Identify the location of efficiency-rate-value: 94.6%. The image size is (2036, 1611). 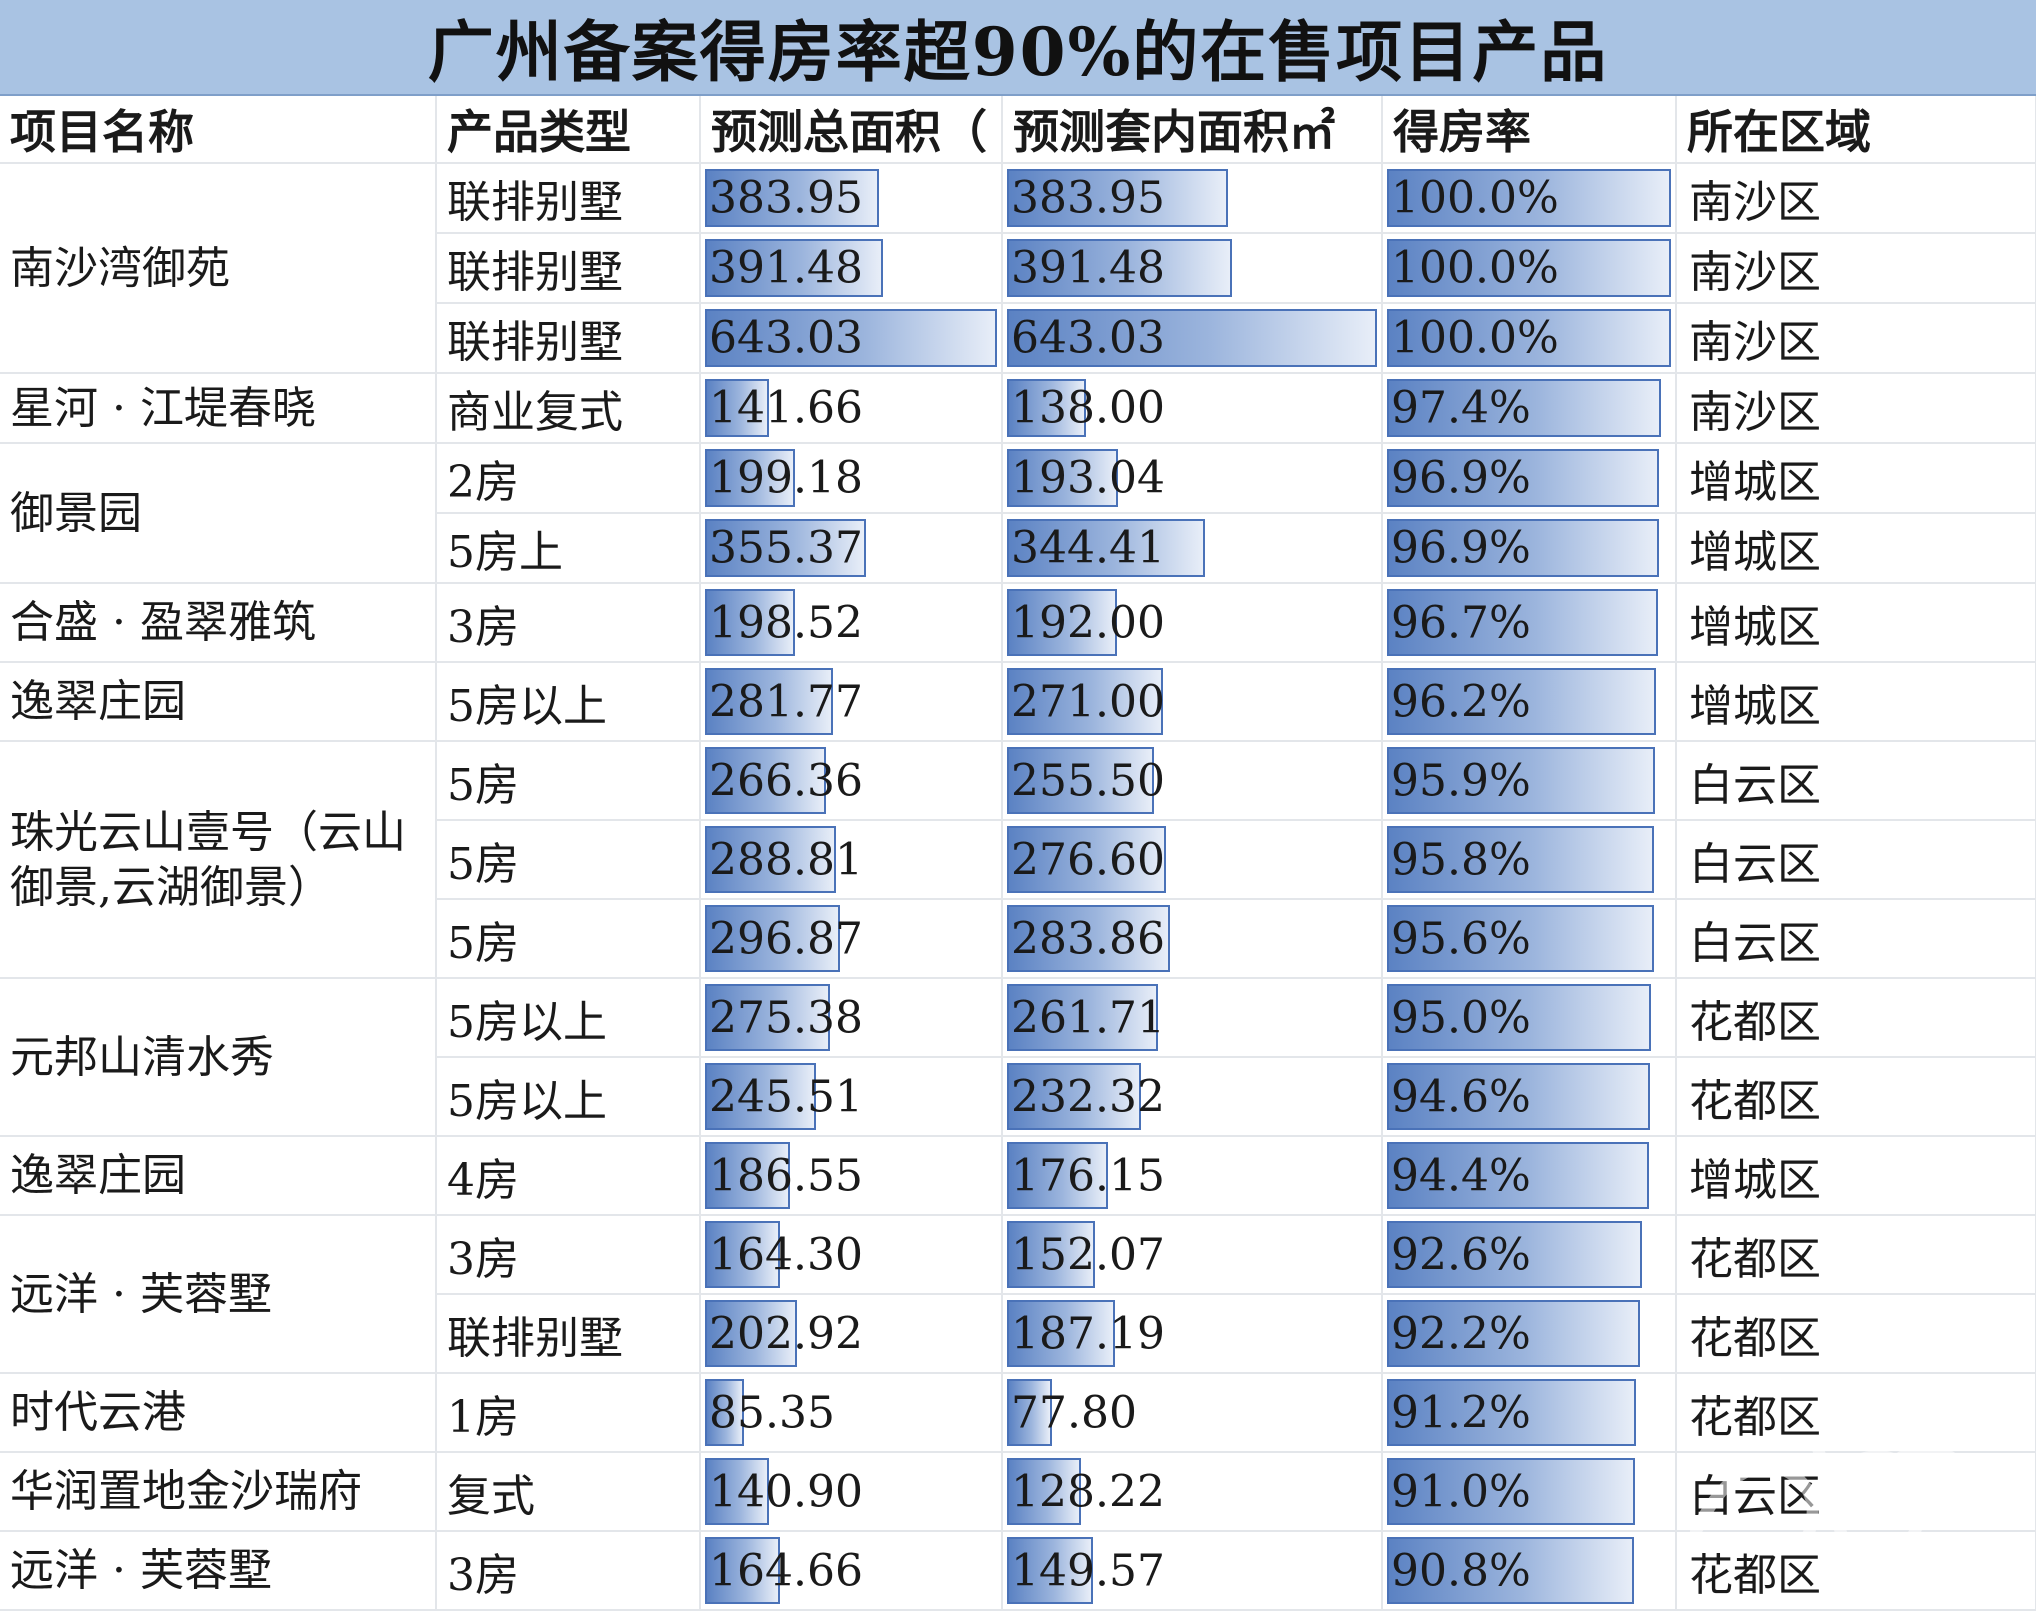
(1461, 1096).